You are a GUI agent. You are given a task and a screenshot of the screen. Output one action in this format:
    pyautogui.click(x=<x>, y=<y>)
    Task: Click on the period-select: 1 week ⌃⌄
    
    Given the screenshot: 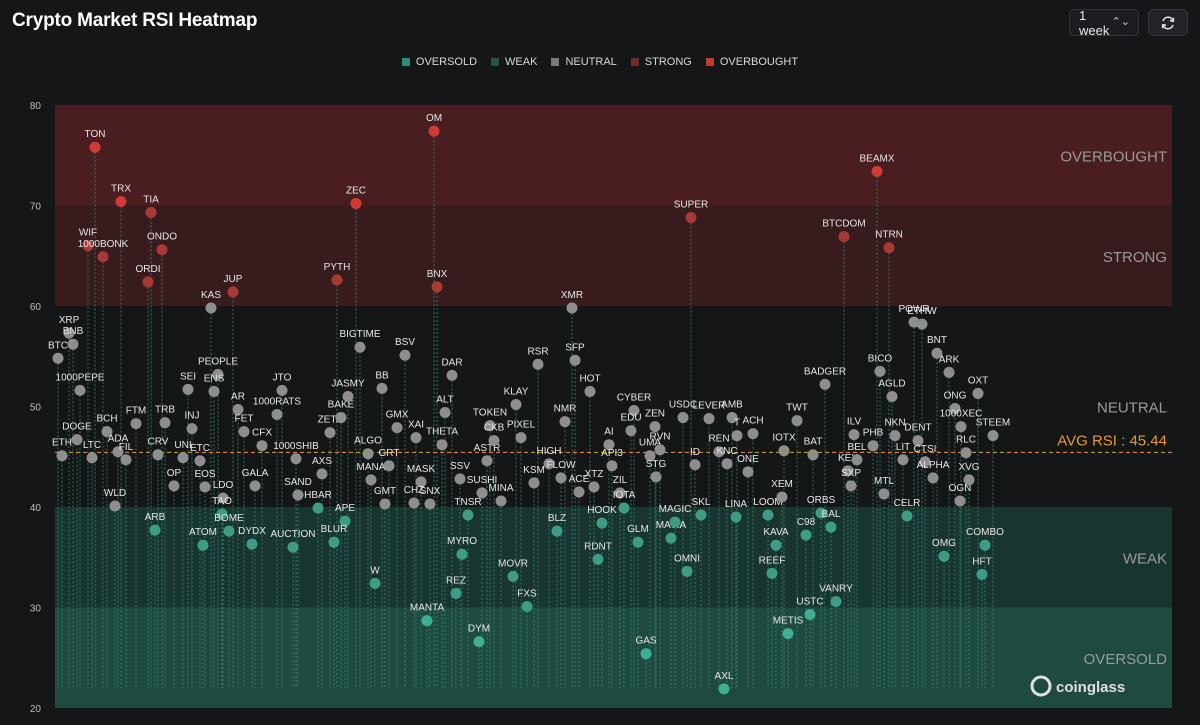 What is the action you would take?
    pyautogui.click(x=1104, y=23)
    